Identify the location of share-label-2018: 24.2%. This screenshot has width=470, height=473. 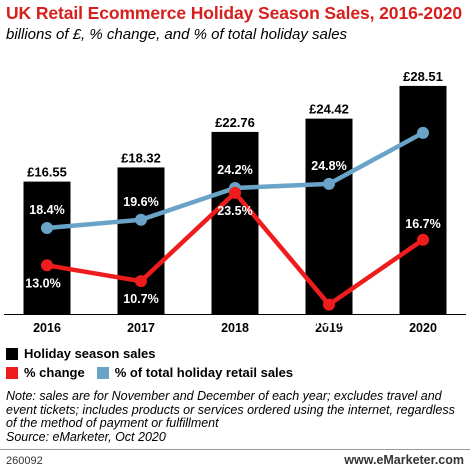
(234, 170).